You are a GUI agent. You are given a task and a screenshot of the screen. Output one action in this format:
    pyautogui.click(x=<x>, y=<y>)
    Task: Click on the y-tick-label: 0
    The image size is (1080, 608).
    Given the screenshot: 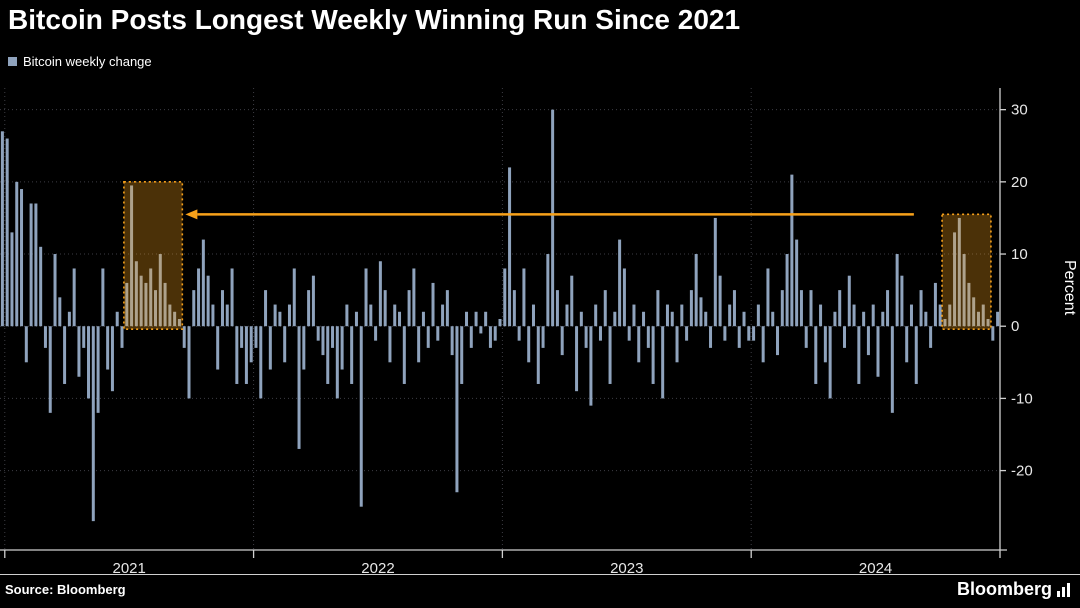 What is the action you would take?
    pyautogui.click(x=1015, y=326)
    